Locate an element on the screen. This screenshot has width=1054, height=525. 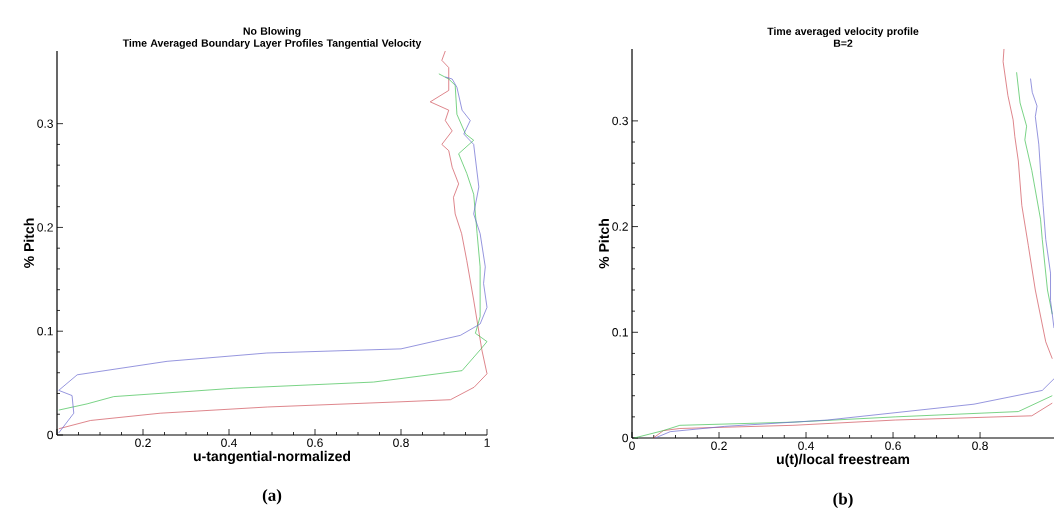
x-tick-label: 1 is located at coordinates (487, 442).